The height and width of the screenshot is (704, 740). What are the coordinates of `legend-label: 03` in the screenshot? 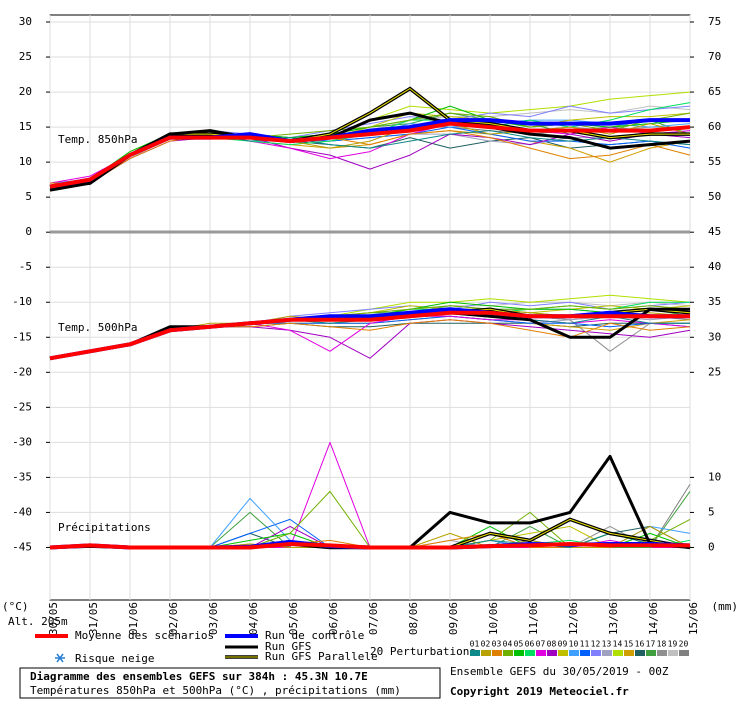 It's located at (497, 644).